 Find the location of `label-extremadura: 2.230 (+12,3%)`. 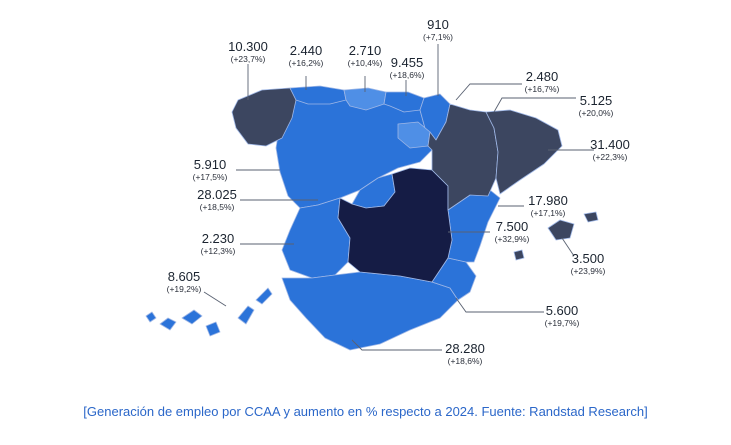

label-extremadura: 2.230 (+12,3%) is located at coordinates (218, 244).